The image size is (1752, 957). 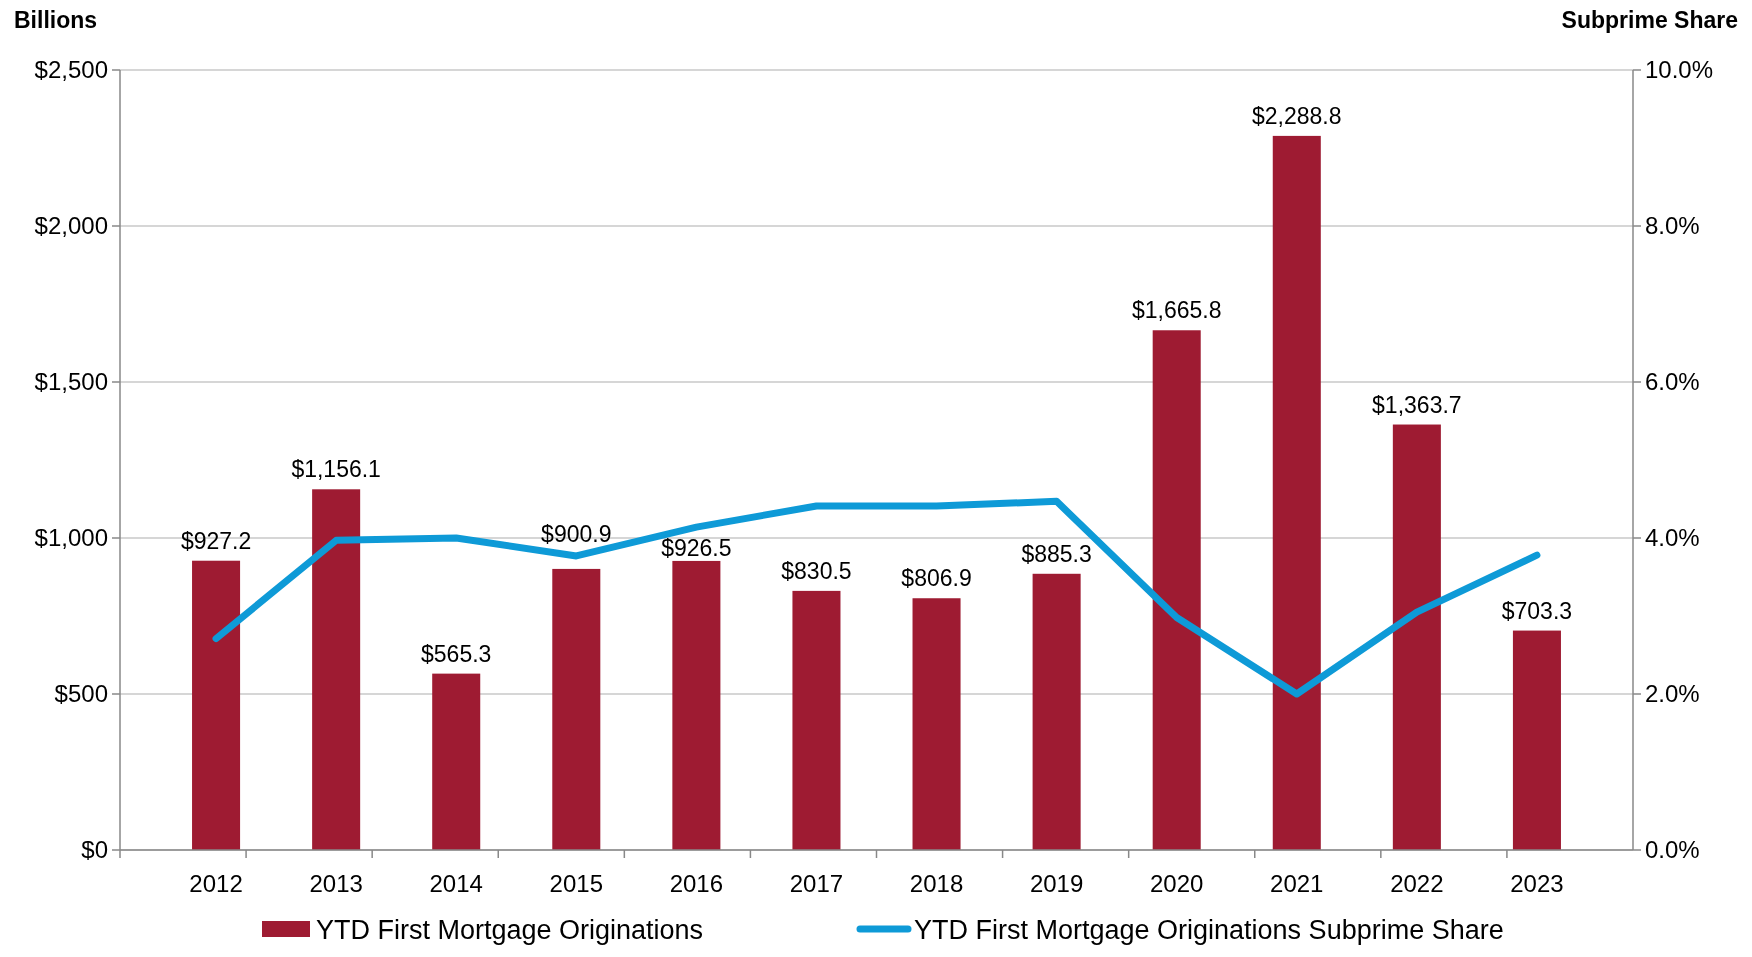 I want to click on legend-label: YTD First Mortgage Originations Subprime Share, so click(x=1209, y=930).